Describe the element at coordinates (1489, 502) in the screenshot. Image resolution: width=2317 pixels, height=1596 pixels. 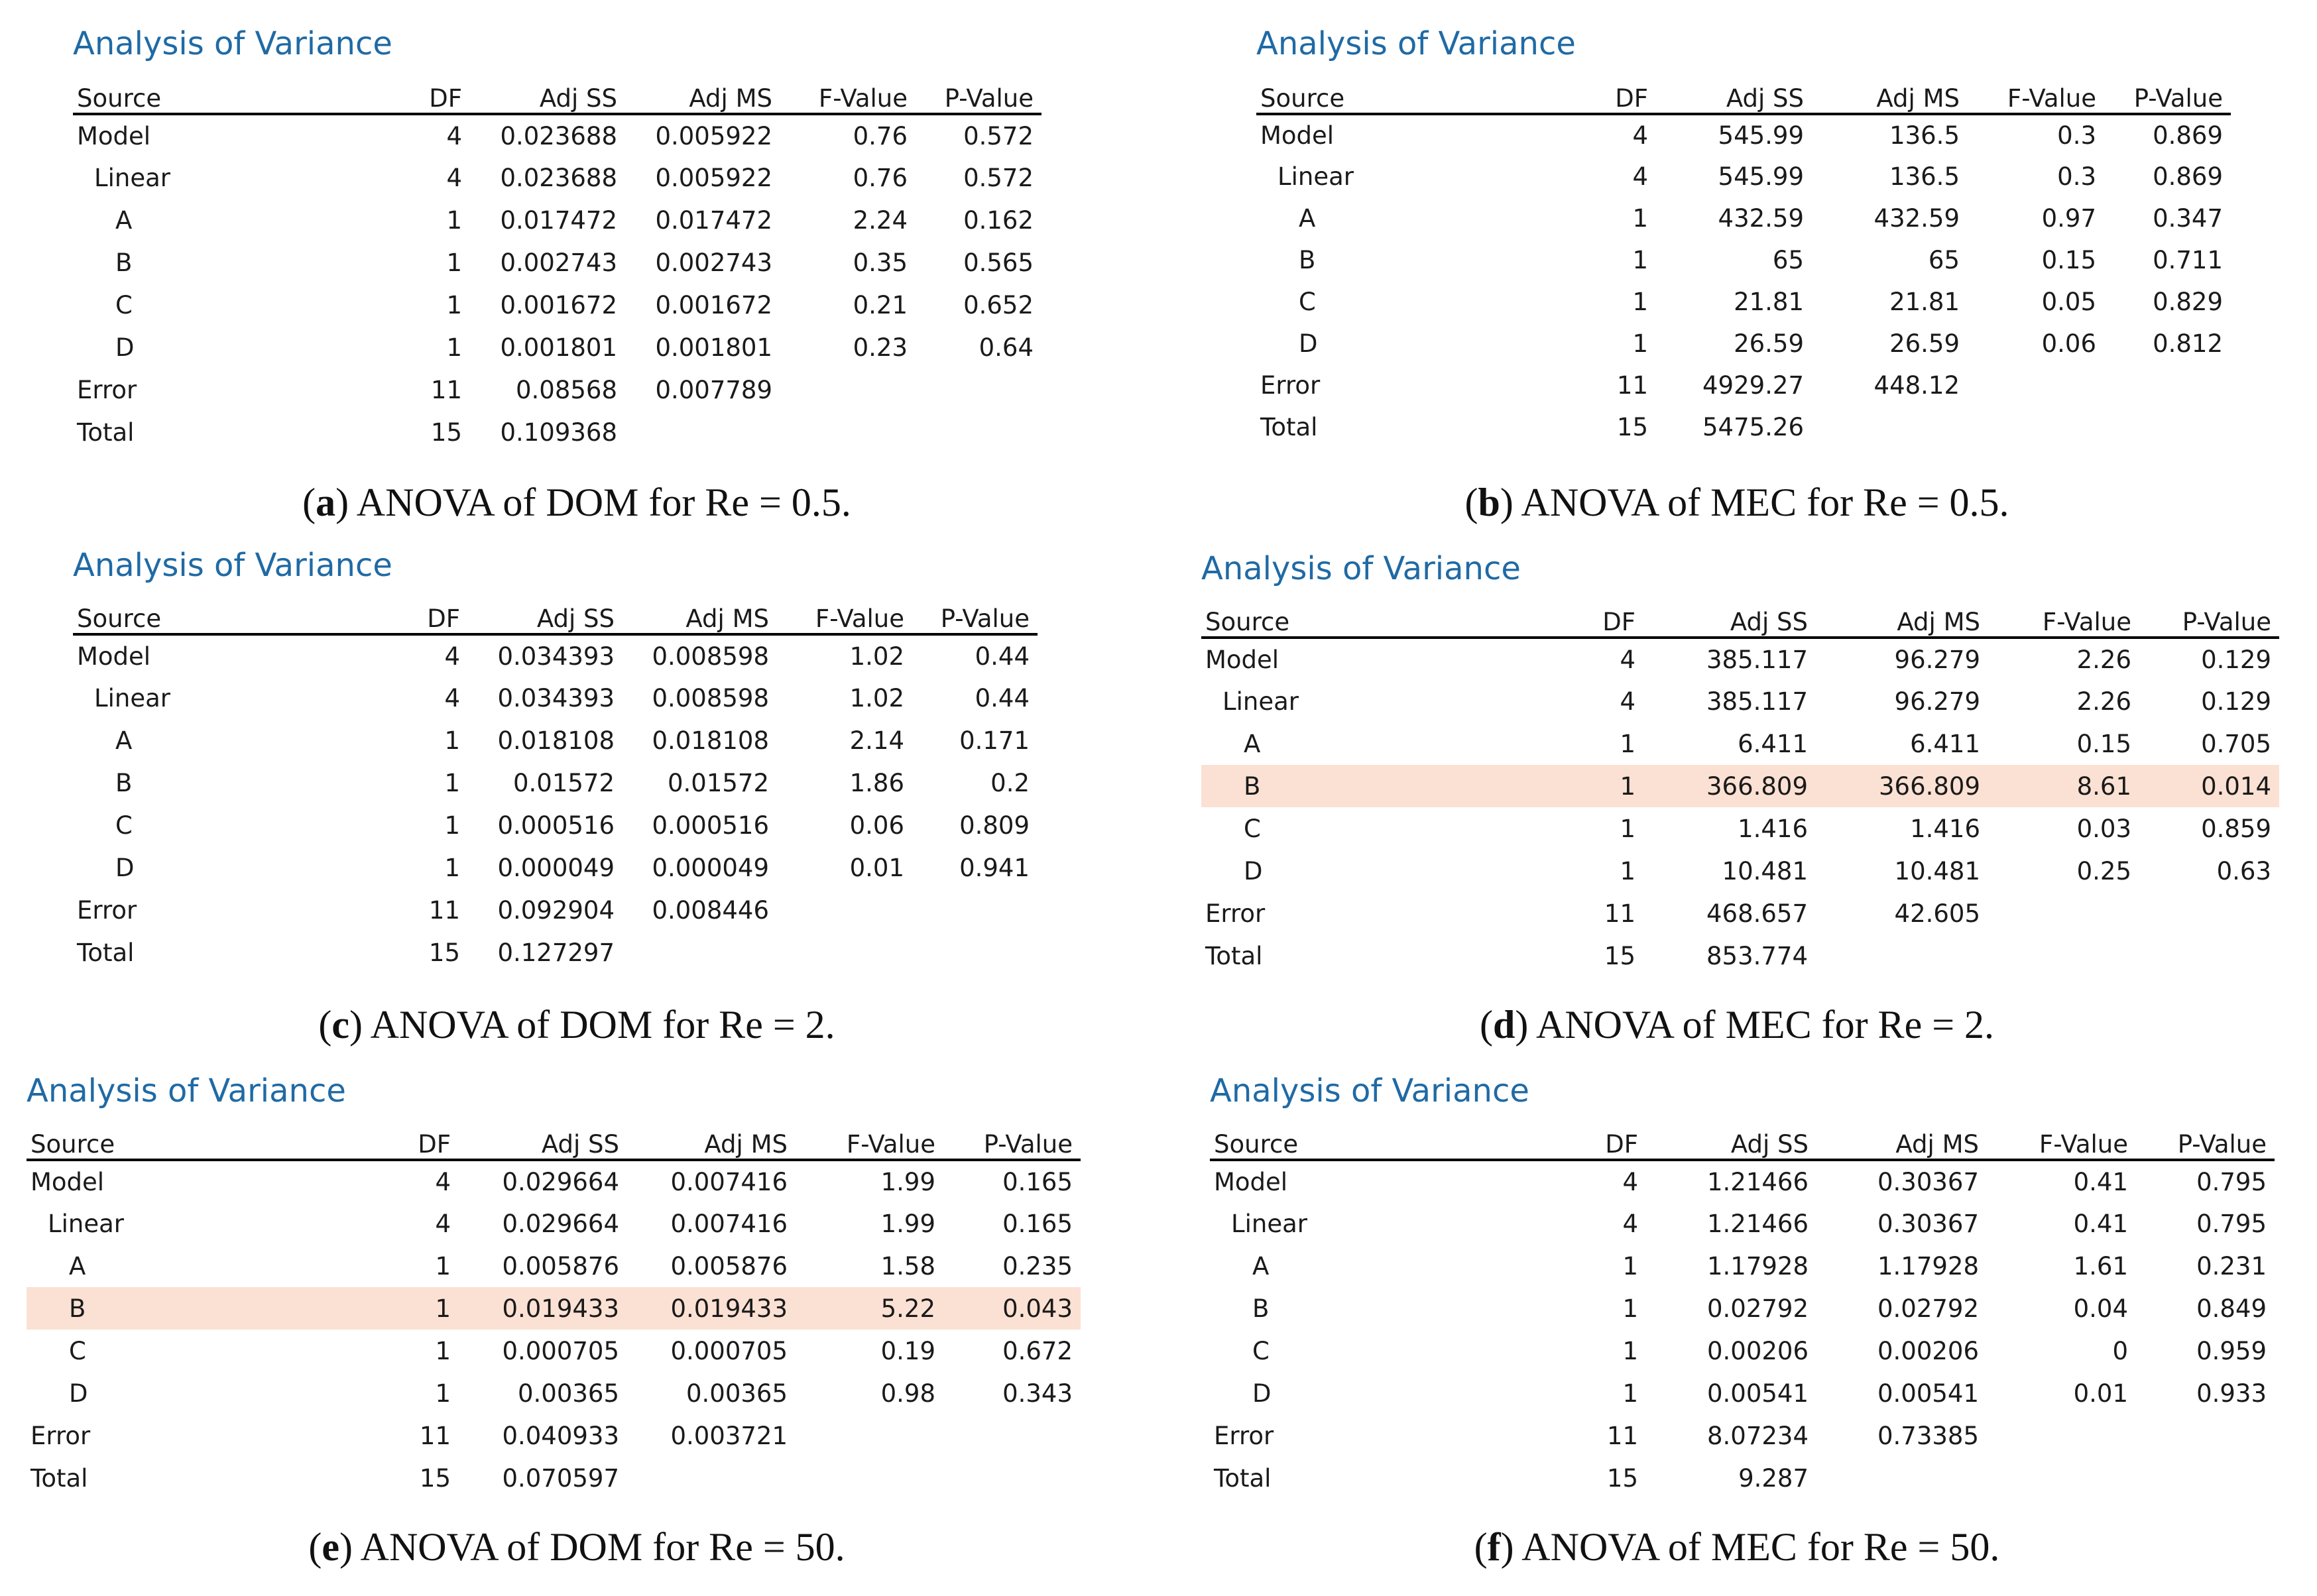
I see `caption-letter: b` at that location.